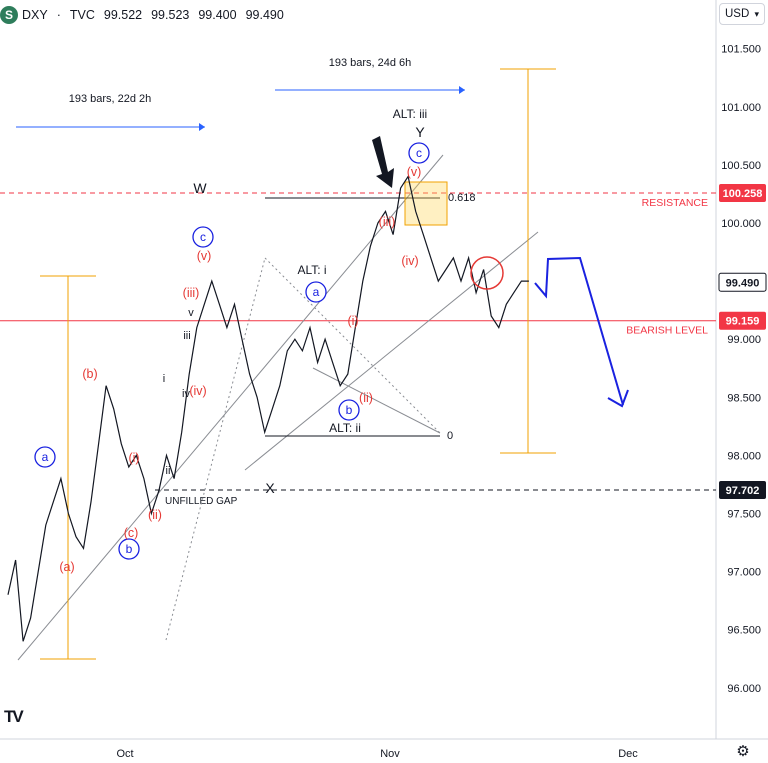 This screenshot has width=768, height=763. Describe the element at coordinates (420, 132) in the screenshot. I see `wave-label: Y` at that location.